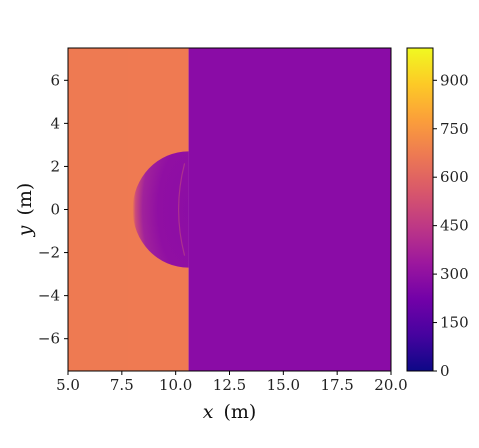 This screenshot has height=448, width=479. Describe the element at coordinates (454, 80) in the screenshot. I see `colorbar-tick-label: 900` at that location.